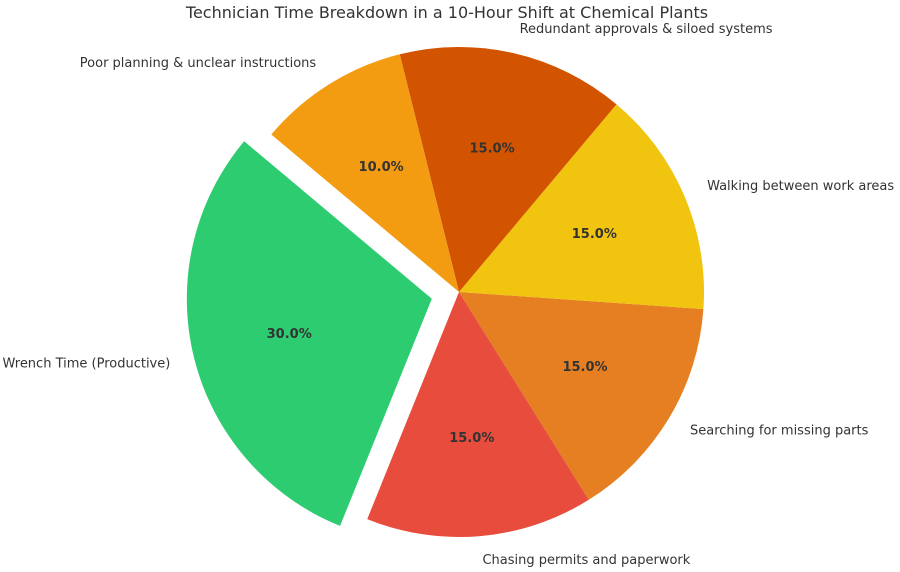 Image resolution: width=900 pixels, height=572 pixels. What do you see at coordinates (586, 560) in the screenshot?
I see `category-label-chasing-permits-and-paperwork: Chasing permits and paperwork` at bounding box center [586, 560].